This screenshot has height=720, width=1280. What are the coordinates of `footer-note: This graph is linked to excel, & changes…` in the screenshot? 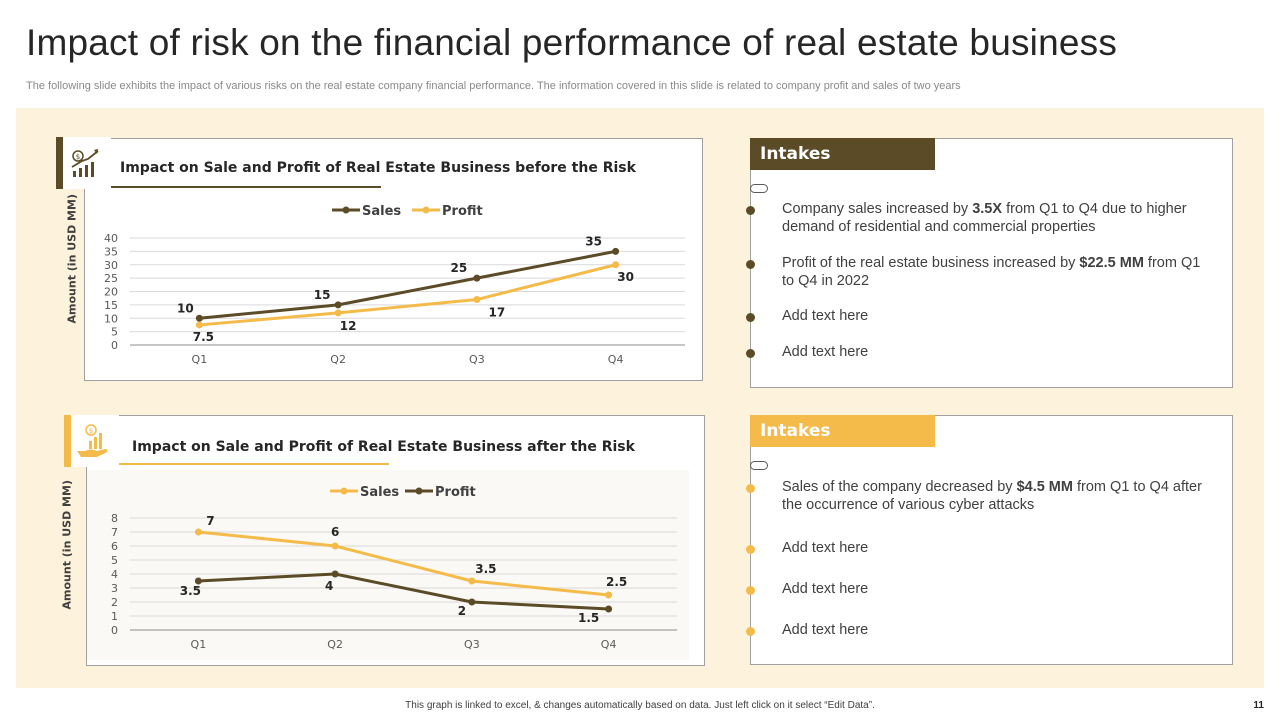 It's located at (640, 705).